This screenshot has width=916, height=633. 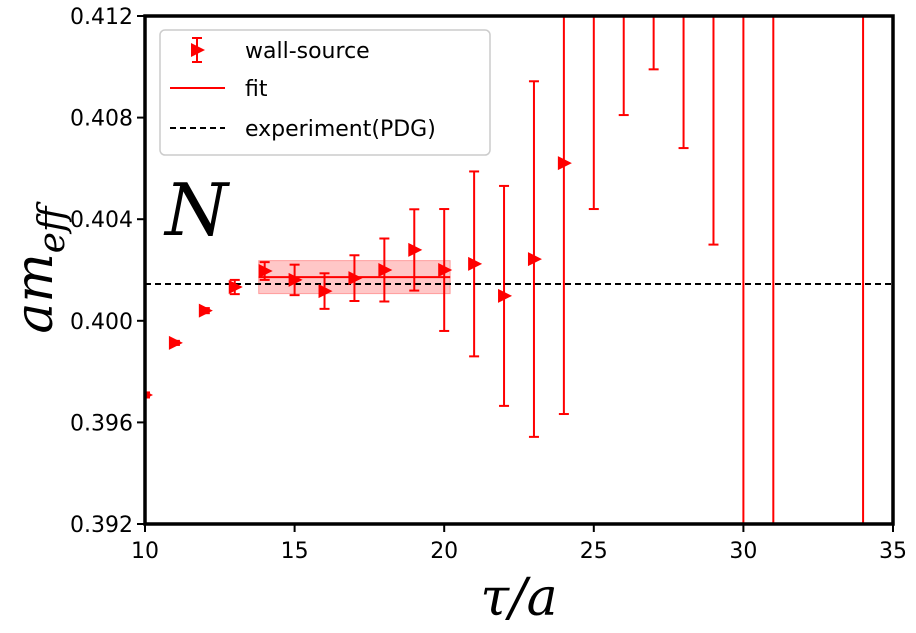 I want to click on y-tick-label: 0.400, so click(x=101, y=322).